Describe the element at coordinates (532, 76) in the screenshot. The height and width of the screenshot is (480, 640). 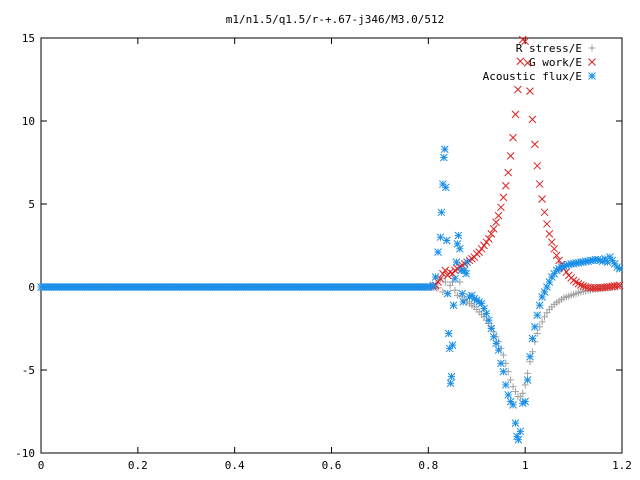
I see `legend-label: Acoustic flux/E` at that location.